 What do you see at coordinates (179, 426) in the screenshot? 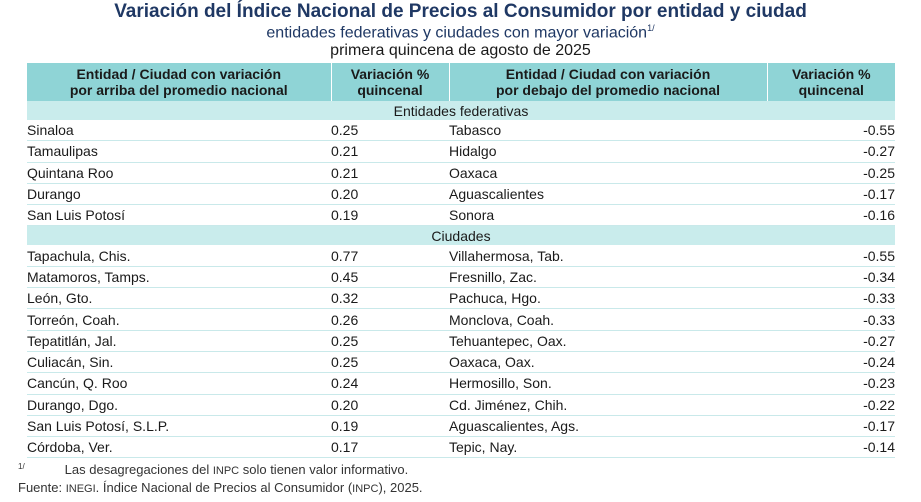
I see `up-name-cell: San Luis Potosí, S.L.P.` at bounding box center [179, 426].